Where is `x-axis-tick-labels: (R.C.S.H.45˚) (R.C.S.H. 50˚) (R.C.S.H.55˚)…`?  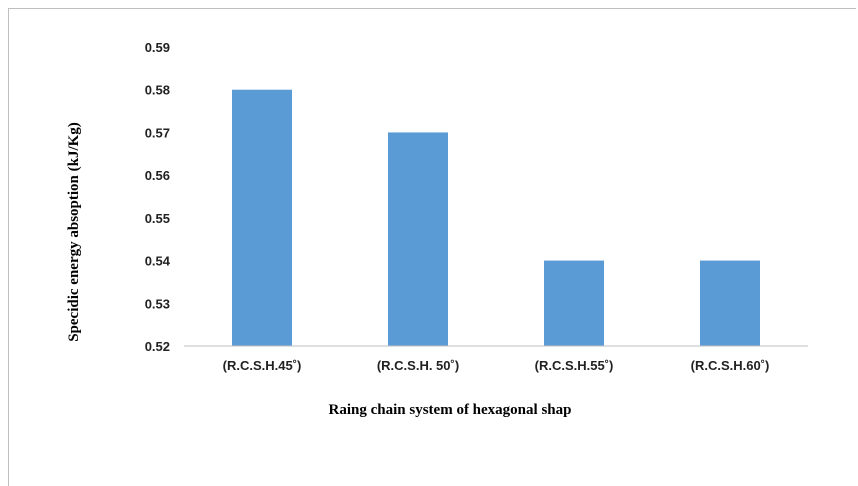 x-axis-tick-labels: (R.C.S.H.45˚) (R.C.S.H. 50˚) (R.C.S.H.55˚)… is located at coordinates (496, 365).